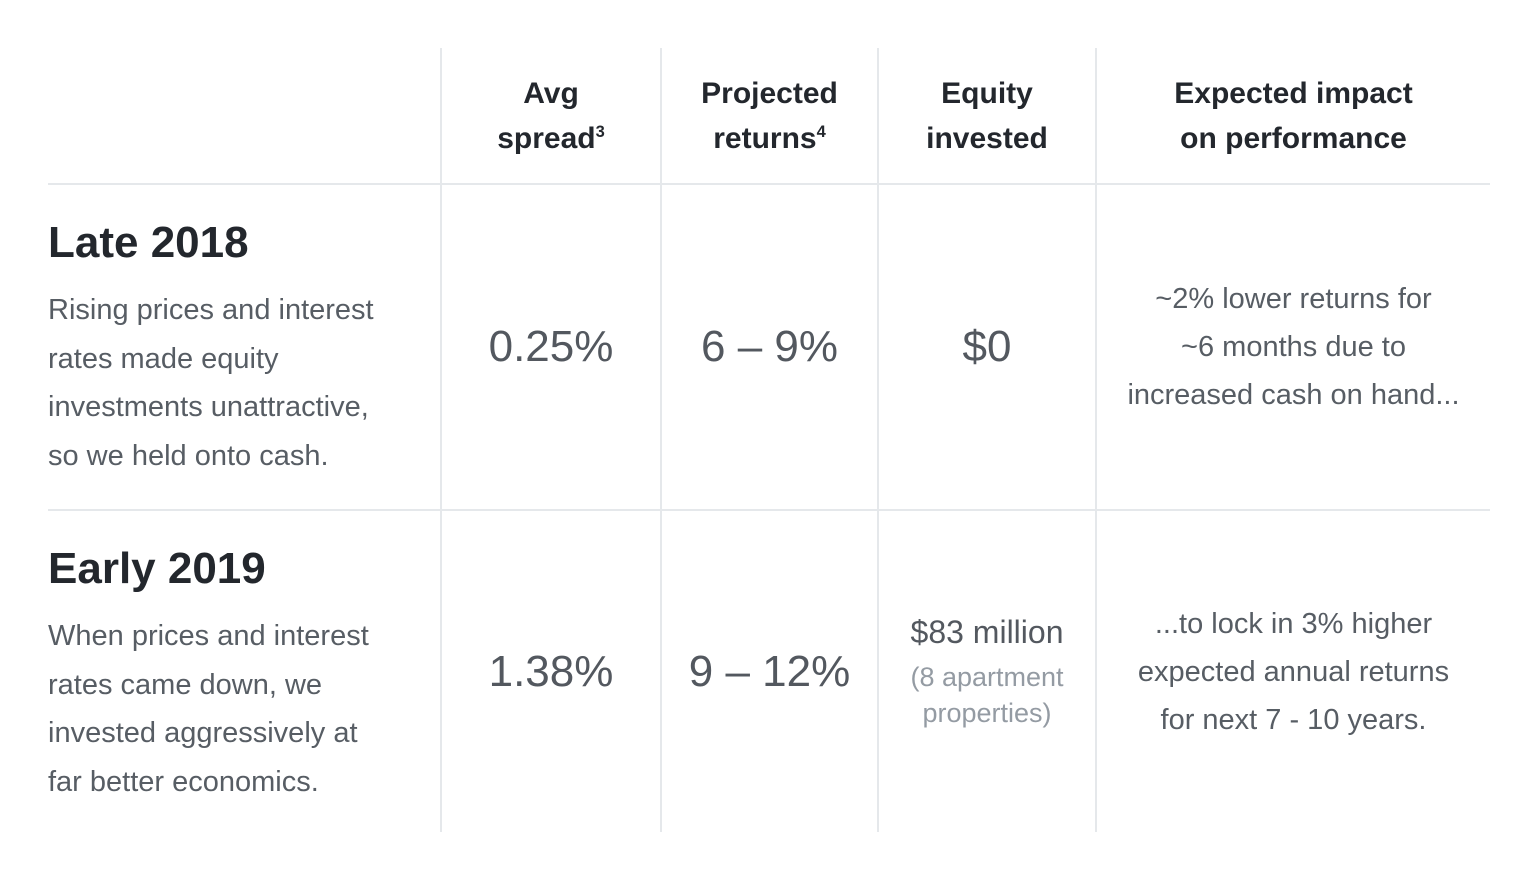 The image size is (1536, 876). I want to click on description-line: invested aggressively at, so click(203, 733).